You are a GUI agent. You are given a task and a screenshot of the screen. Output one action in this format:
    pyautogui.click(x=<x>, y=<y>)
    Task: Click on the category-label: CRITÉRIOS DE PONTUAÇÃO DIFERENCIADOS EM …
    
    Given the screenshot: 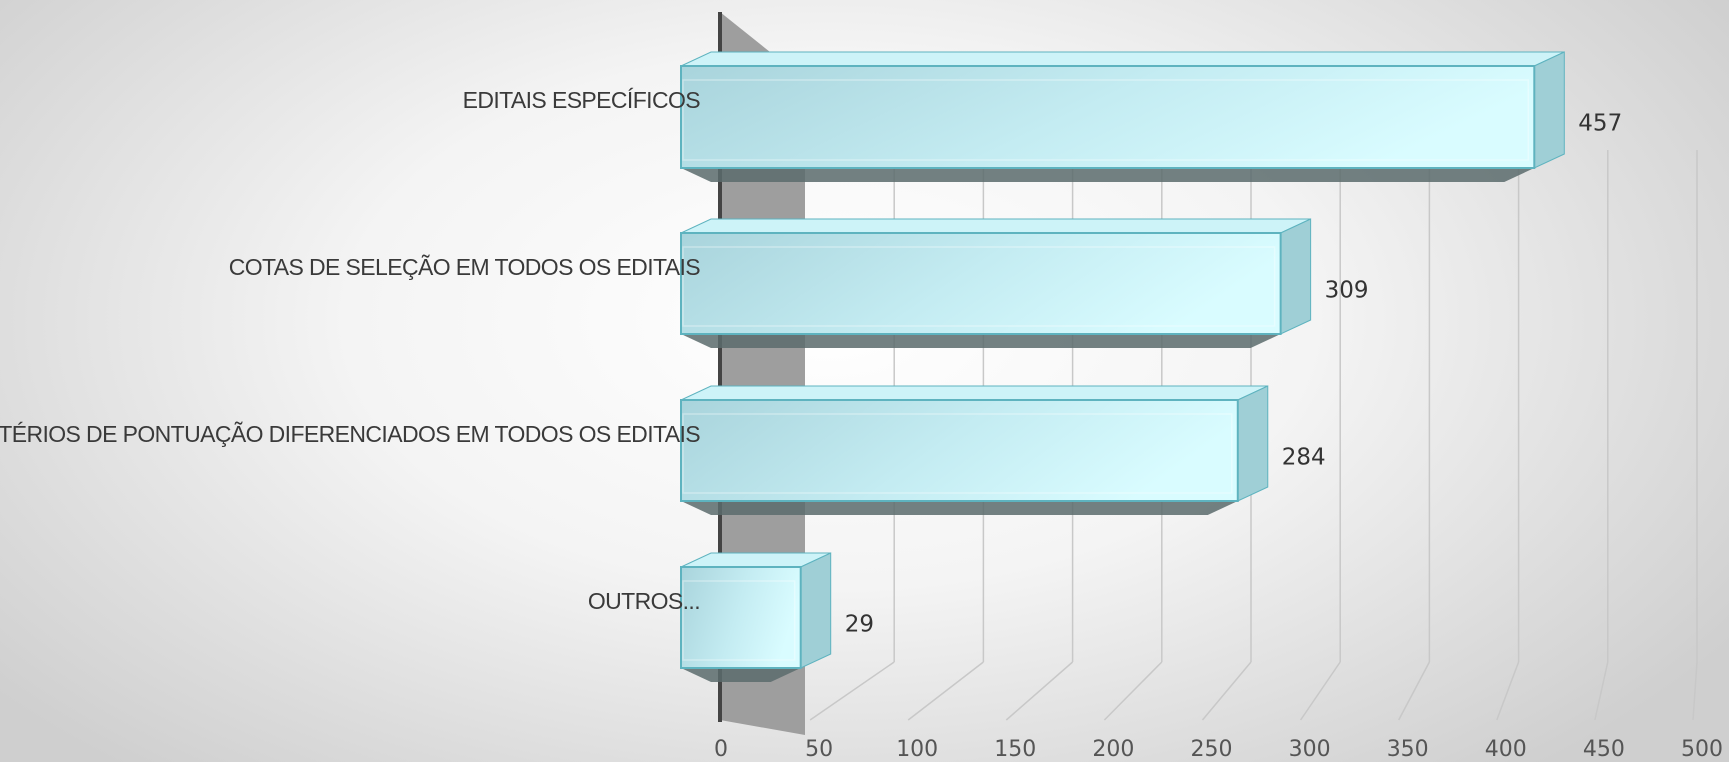 What is the action you would take?
    pyautogui.click(x=350, y=434)
    